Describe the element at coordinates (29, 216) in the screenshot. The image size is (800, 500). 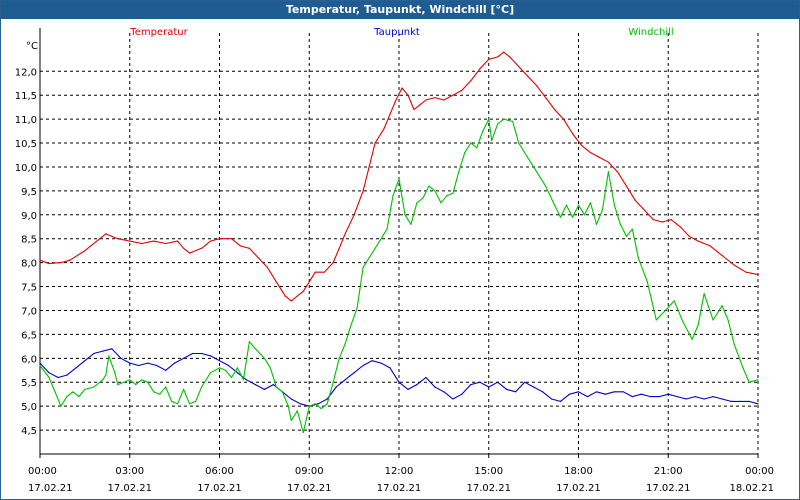
I see `y-tick-label: 9,0` at that location.